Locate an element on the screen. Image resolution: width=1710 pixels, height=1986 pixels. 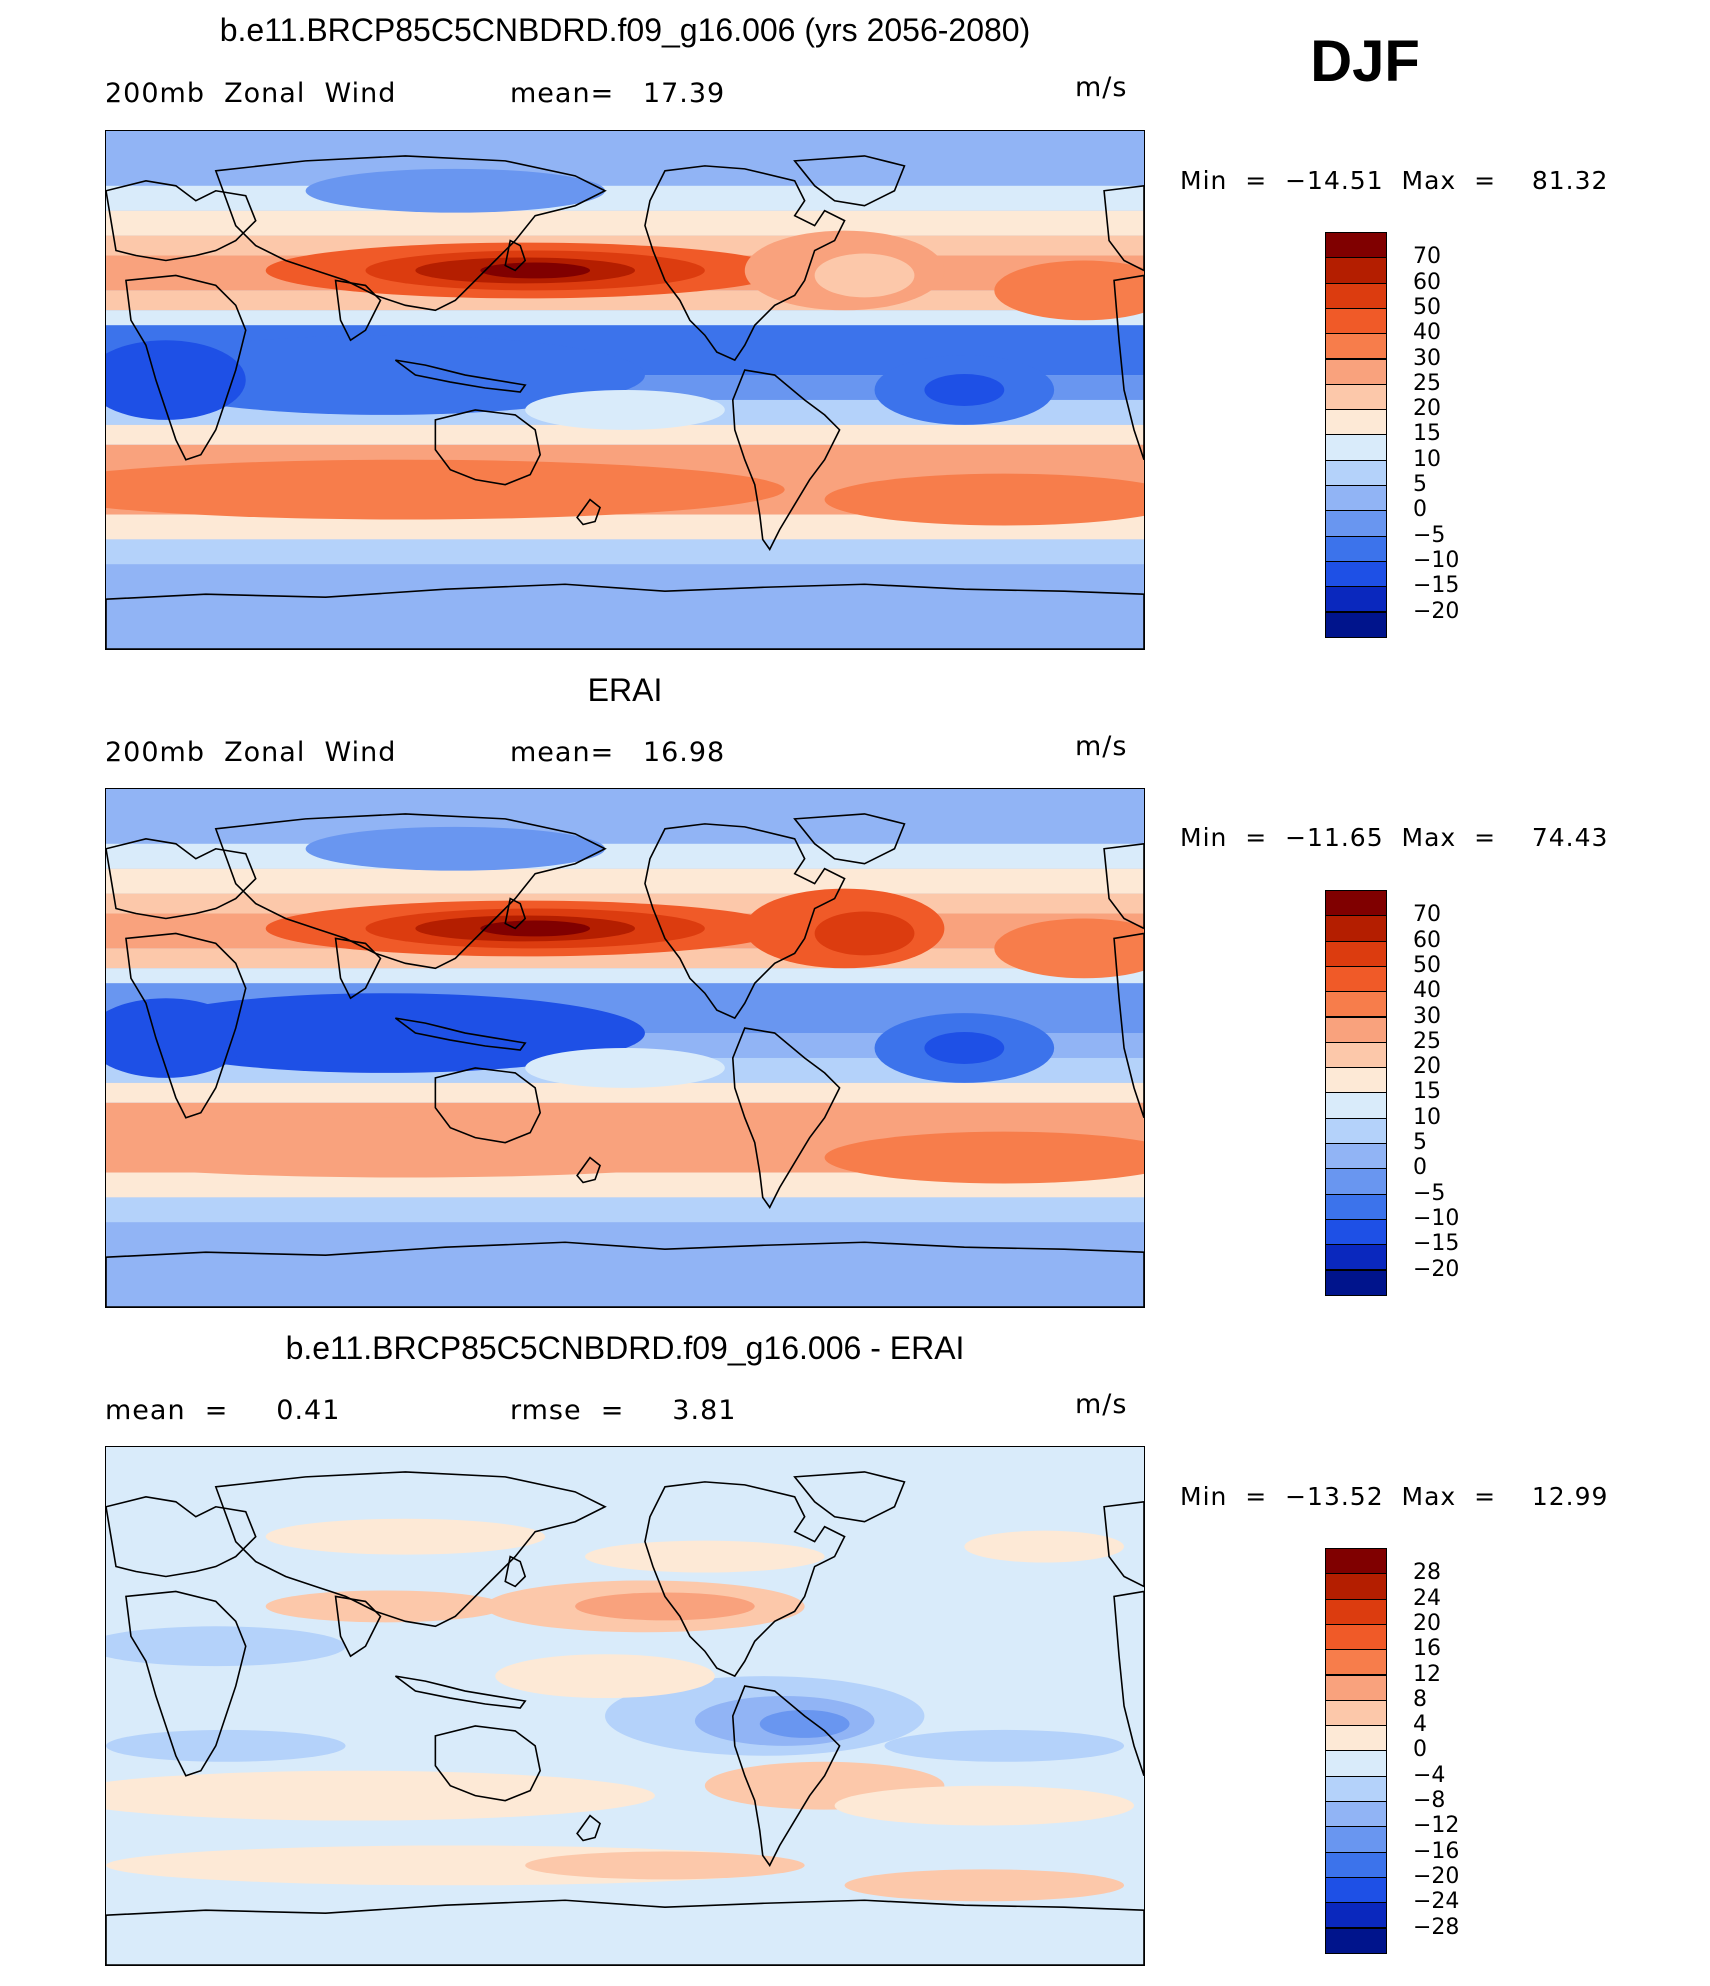
panel2-variable-label: 200mb Zonal Wind is located at coordinates (251, 752).